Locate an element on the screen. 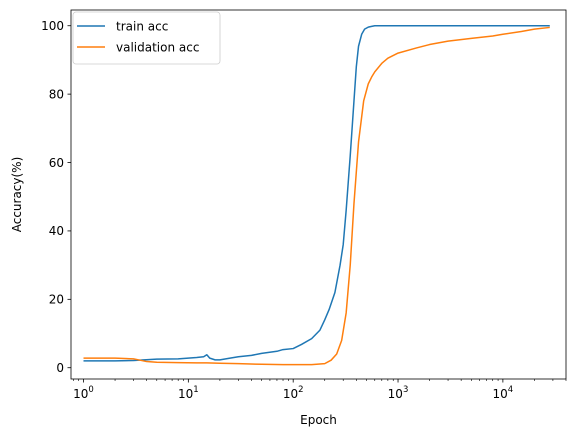 Image resolution: width=571 pixels, height=437 pixels. legend-label-train-acc: train acc is located at coordinates (142, 27).